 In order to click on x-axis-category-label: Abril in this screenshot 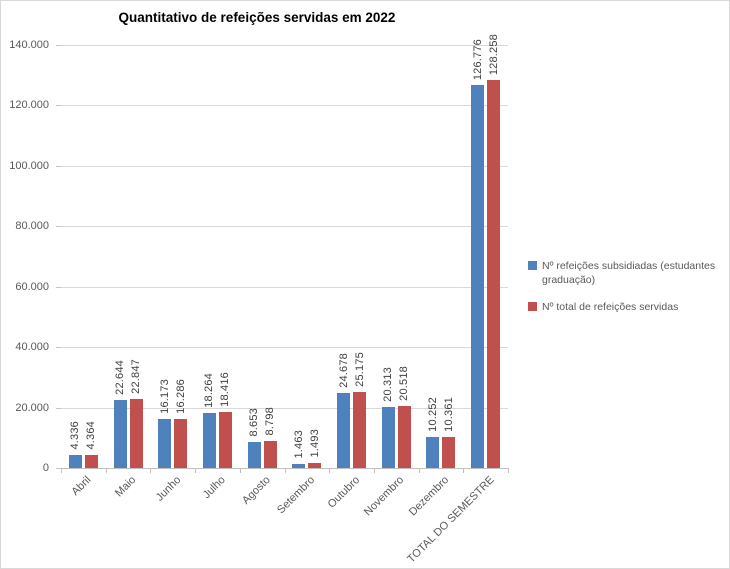, I will do `click(81, 486)`.